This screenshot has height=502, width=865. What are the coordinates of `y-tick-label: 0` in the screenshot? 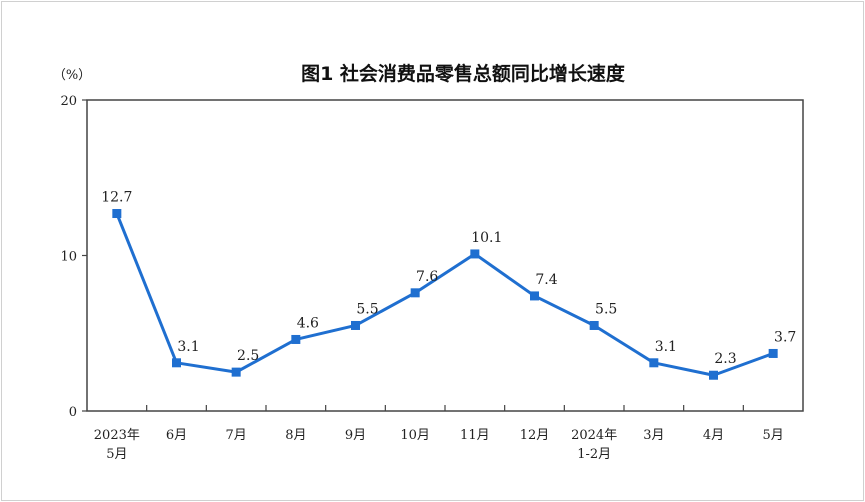 It's located at (73, 412).